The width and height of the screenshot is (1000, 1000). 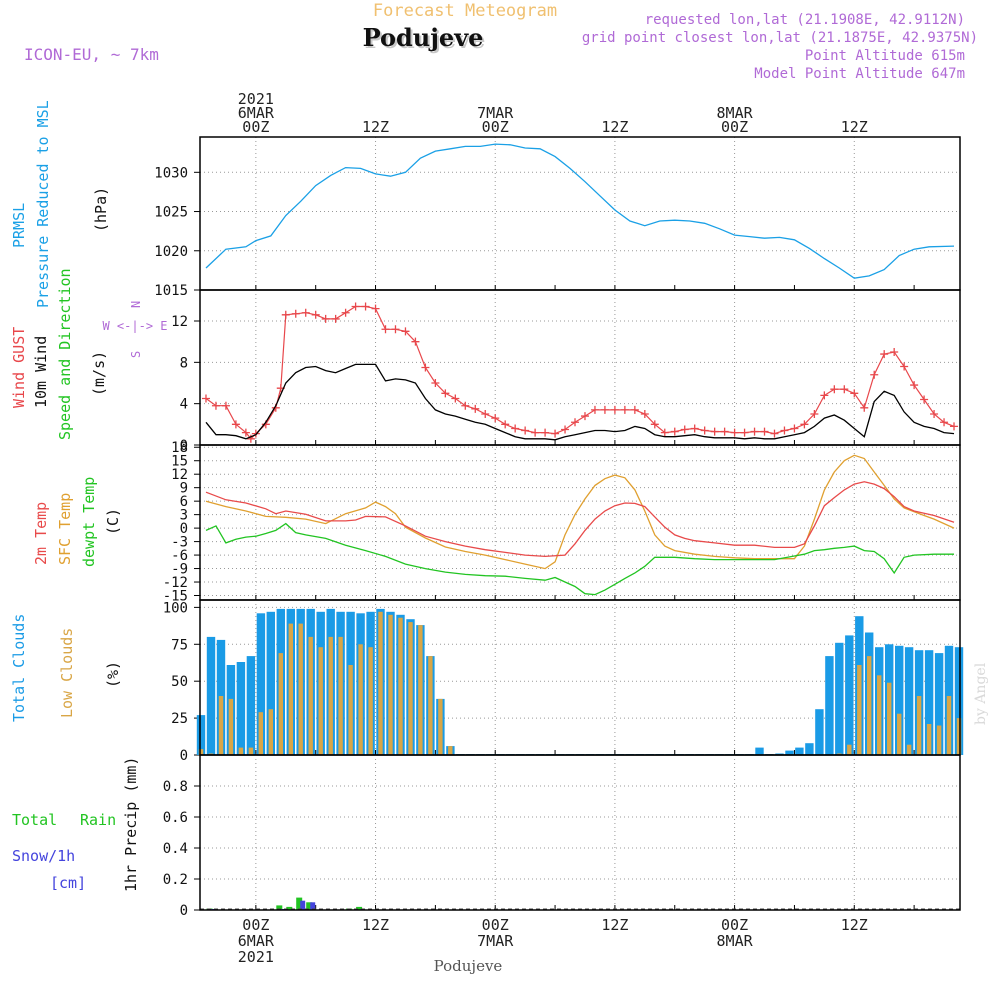 What do you see at coordinates (580, 522) in the screenshot?
I see `temp-frame` at bounding box center [580, 522].